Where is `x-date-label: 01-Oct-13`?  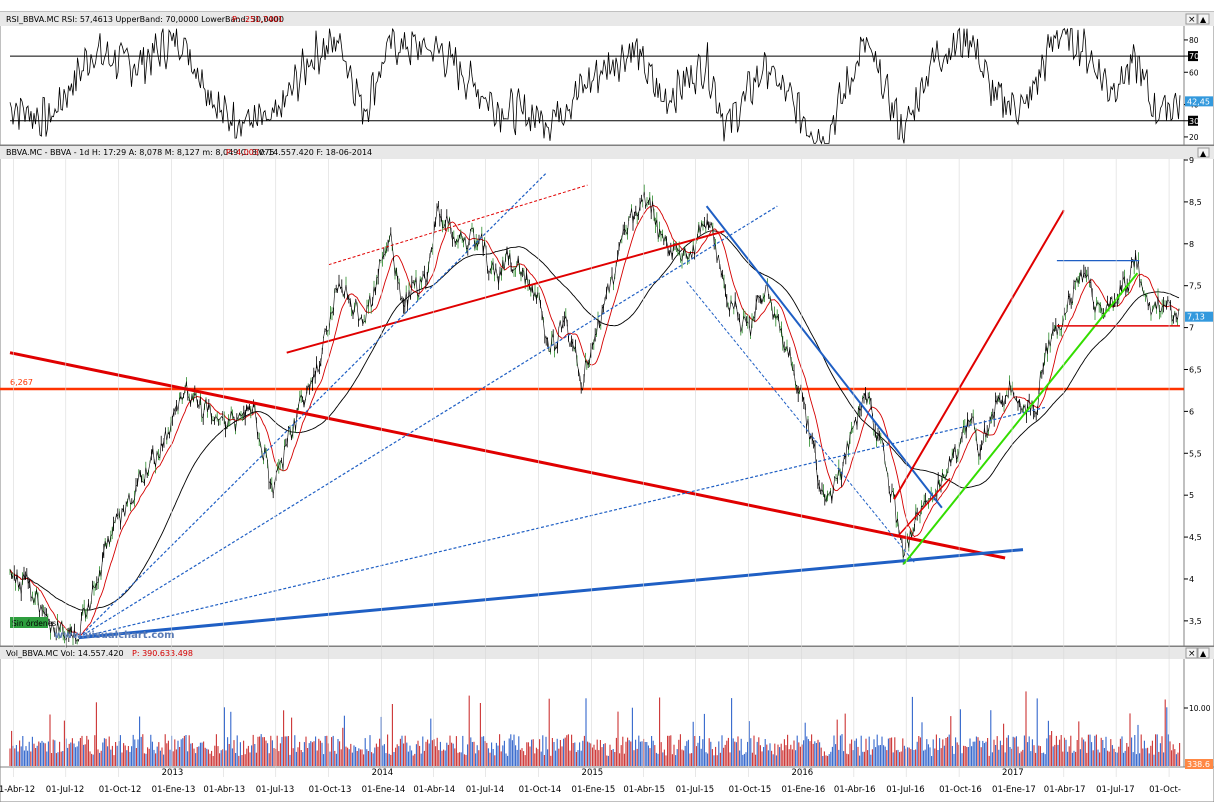 x-date-label: 01-Oct-13 is located at coordinates (330, 790).